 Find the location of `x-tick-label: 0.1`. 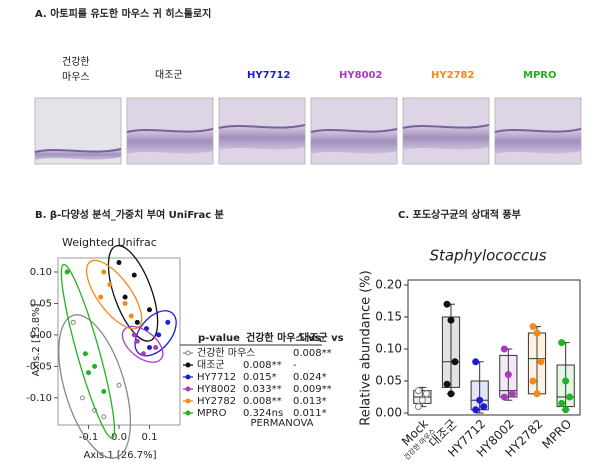

x-tick-label: 0.1 is located at coordinates (150, 437).